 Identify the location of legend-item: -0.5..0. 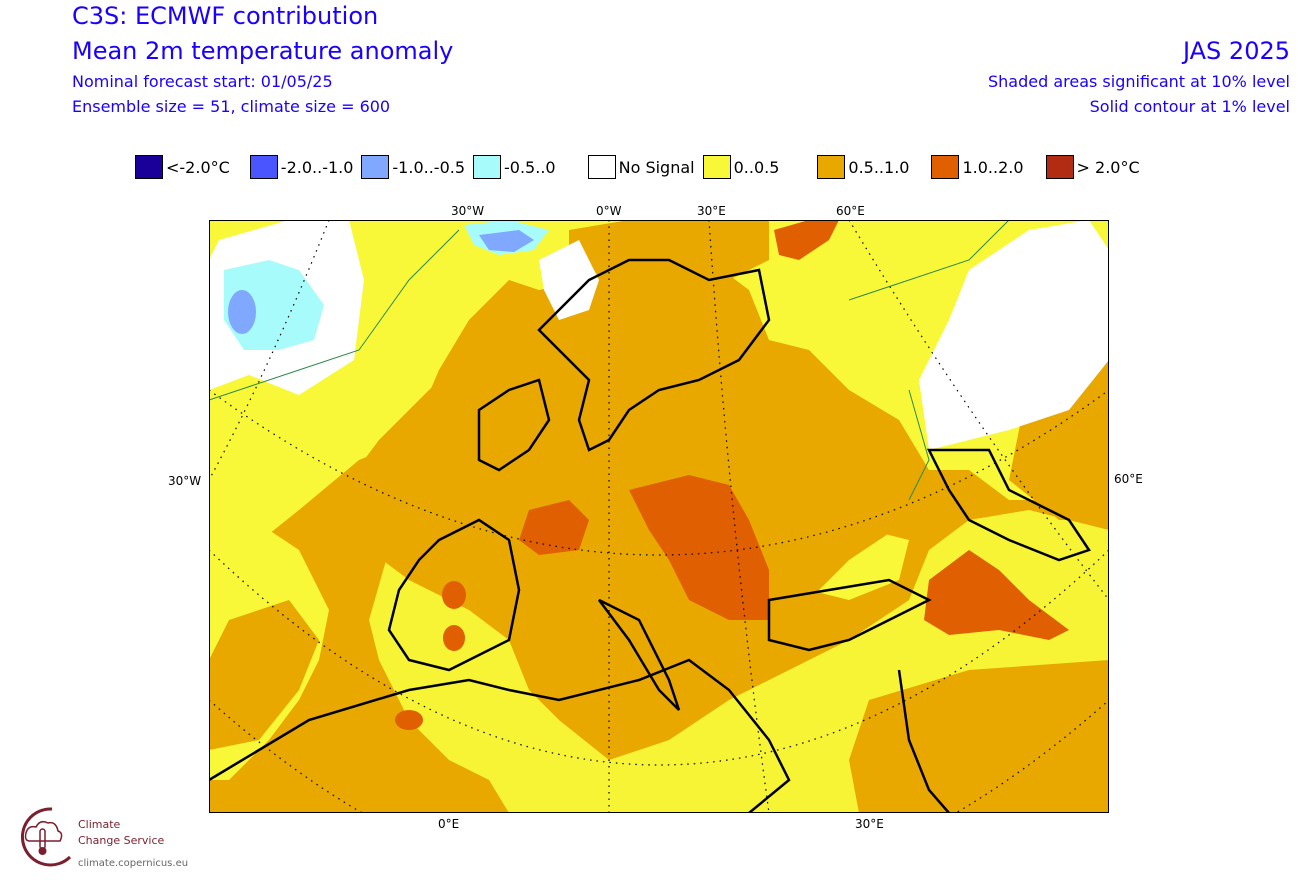
(514, 167).